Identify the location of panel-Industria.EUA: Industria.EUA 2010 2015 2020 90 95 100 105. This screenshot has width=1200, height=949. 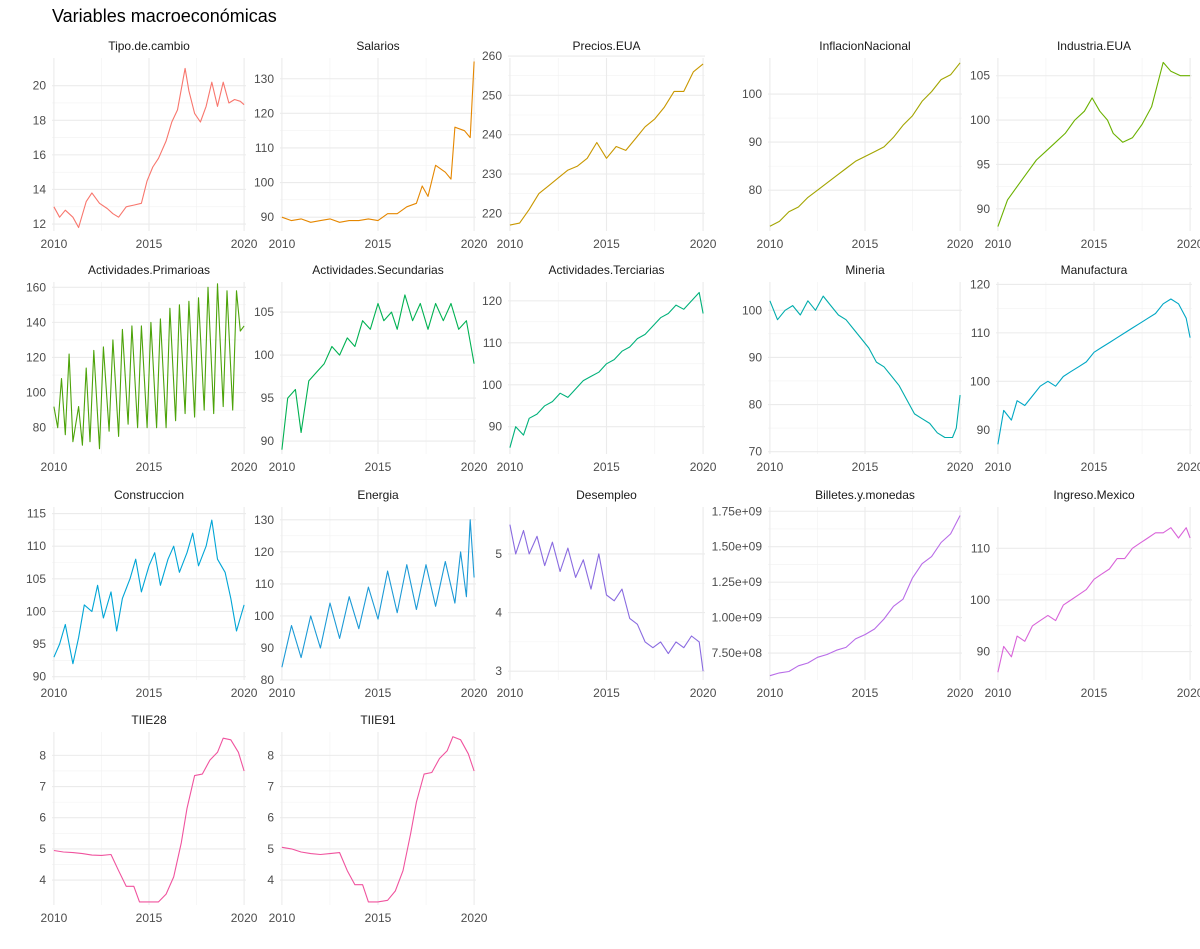
(1085, 145).